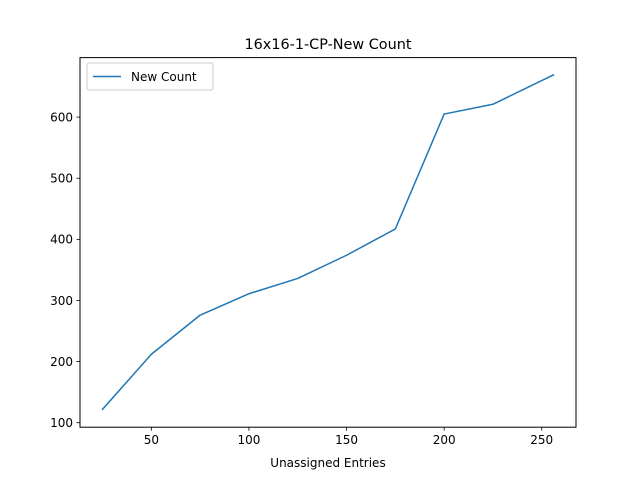 Image resolution: width=640 pixels, height=484 pixels. I want to click on legend: New Count, so click(150, 76).